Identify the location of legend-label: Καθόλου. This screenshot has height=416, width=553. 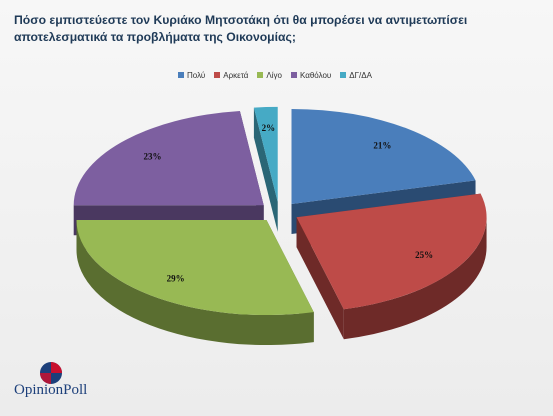
(315, 75).